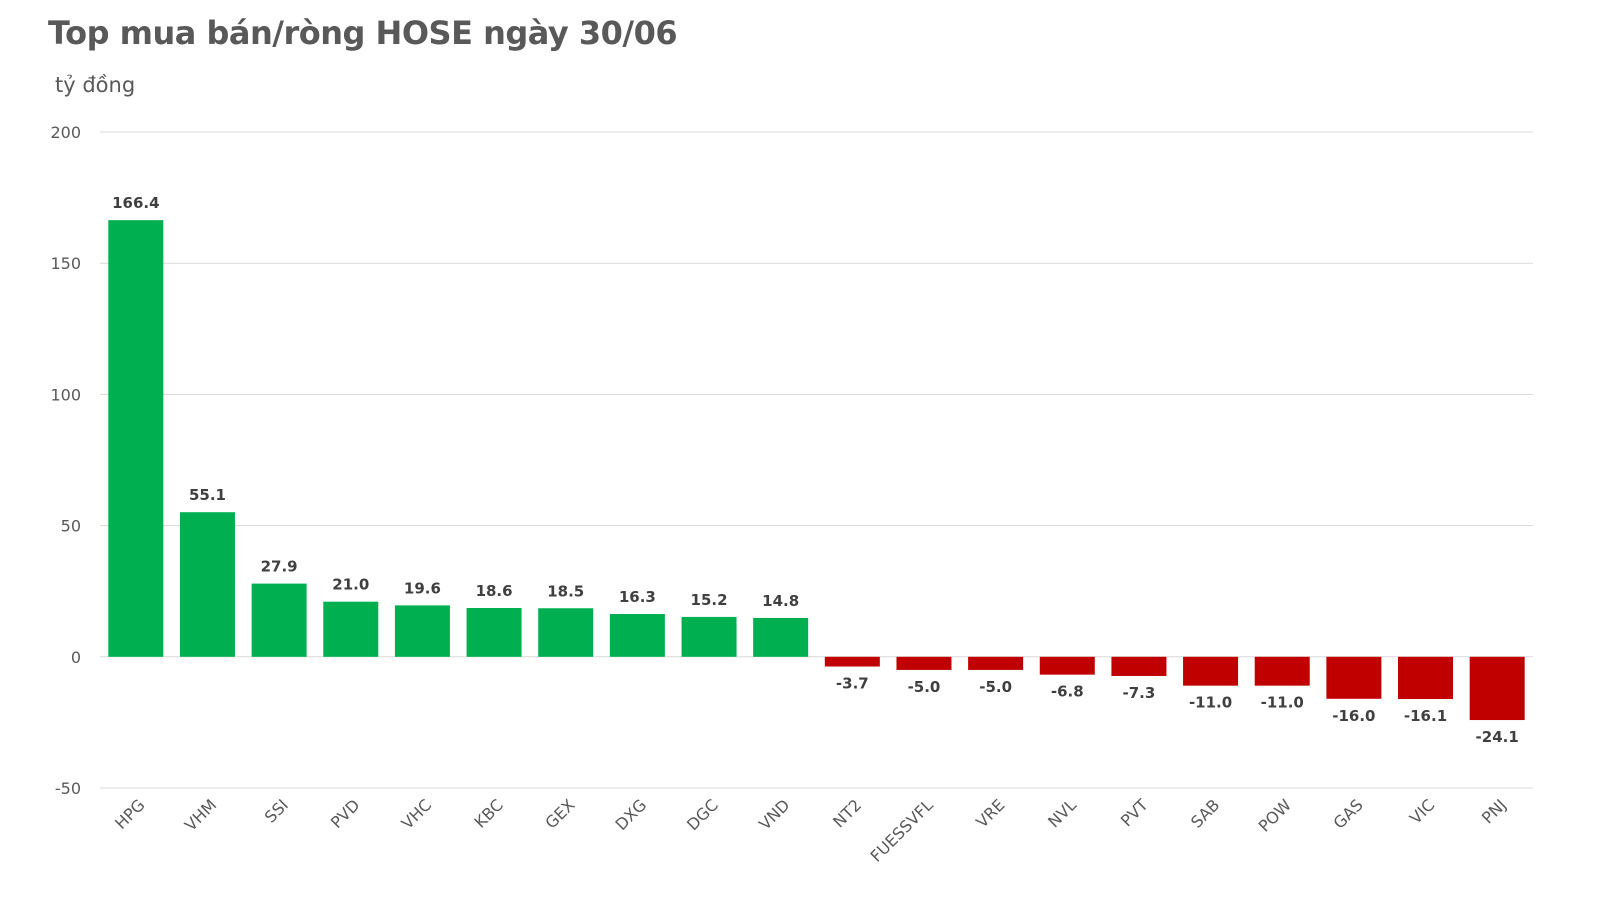 This screenshot has height=900, width=1600. Describe the element at coordinates (351, 629) in the screenshot. I see `bar-PVD` at that location.